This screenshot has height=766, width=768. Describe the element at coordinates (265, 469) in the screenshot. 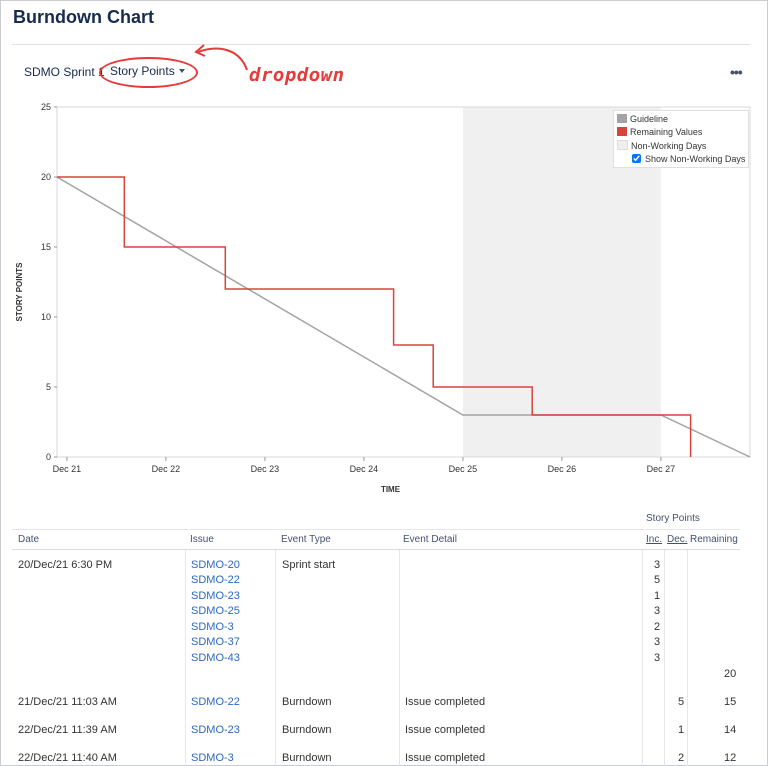

I see `x-tick-label: Dec 23` at that location.